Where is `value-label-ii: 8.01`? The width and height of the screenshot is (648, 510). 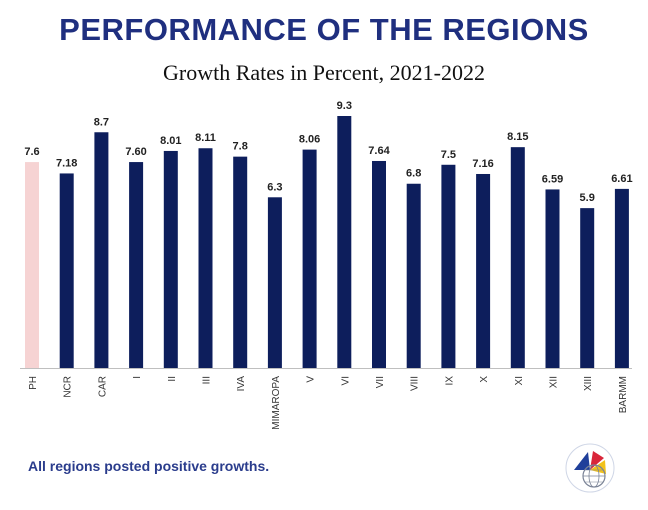 value-label-ii: 8.01 is located at coordinates (170, 141).